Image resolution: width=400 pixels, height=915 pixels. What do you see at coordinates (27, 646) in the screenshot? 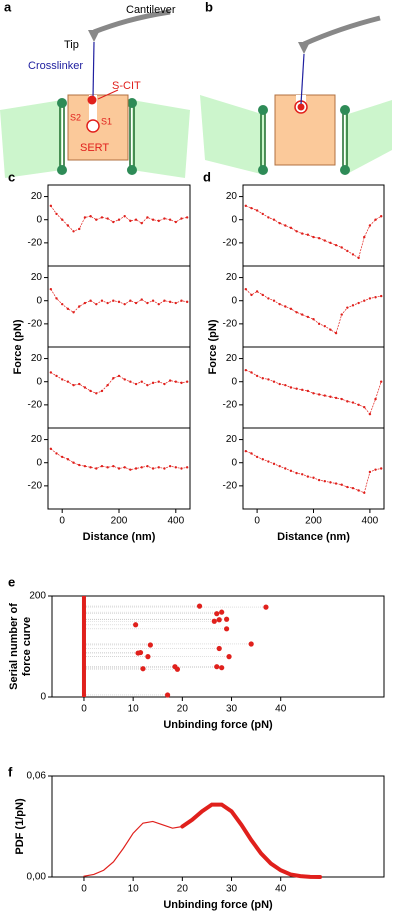
I see `y-axis-label: force curve` at bounding box center [27, 646].